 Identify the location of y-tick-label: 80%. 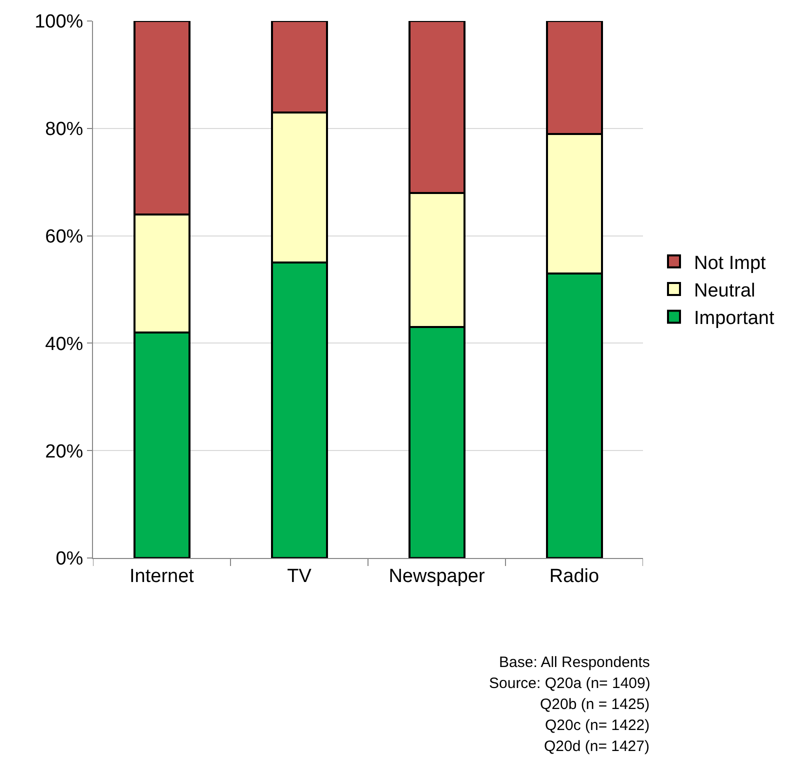
(64, 129).